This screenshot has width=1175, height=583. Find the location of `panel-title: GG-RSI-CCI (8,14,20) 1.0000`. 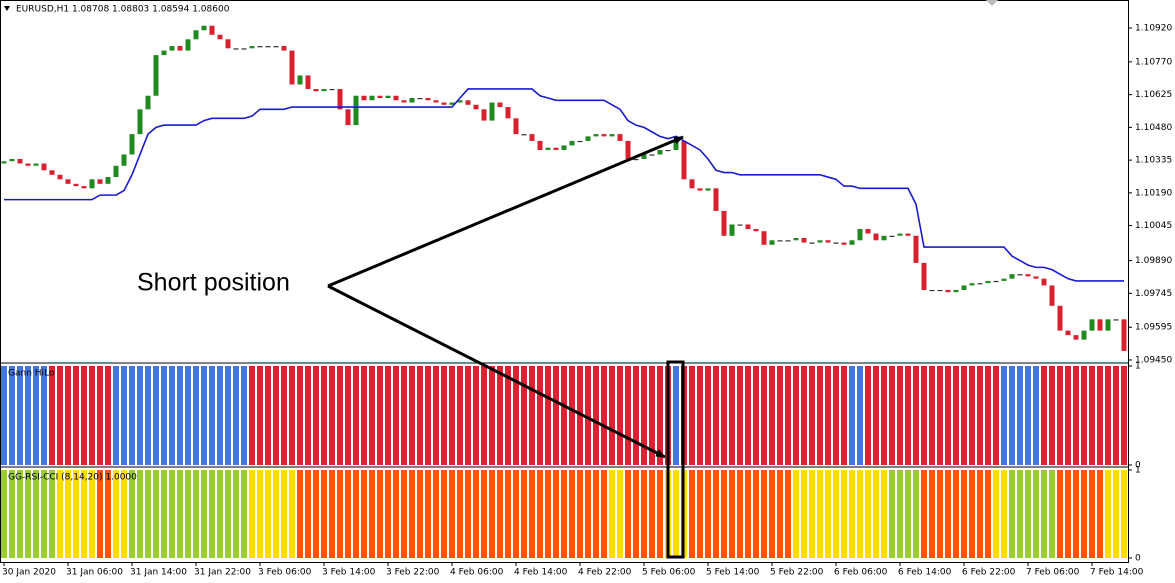

panel-title: GG-RSI-CCI (8,14,20) 1.0000 is located at coordinates (72, 478).